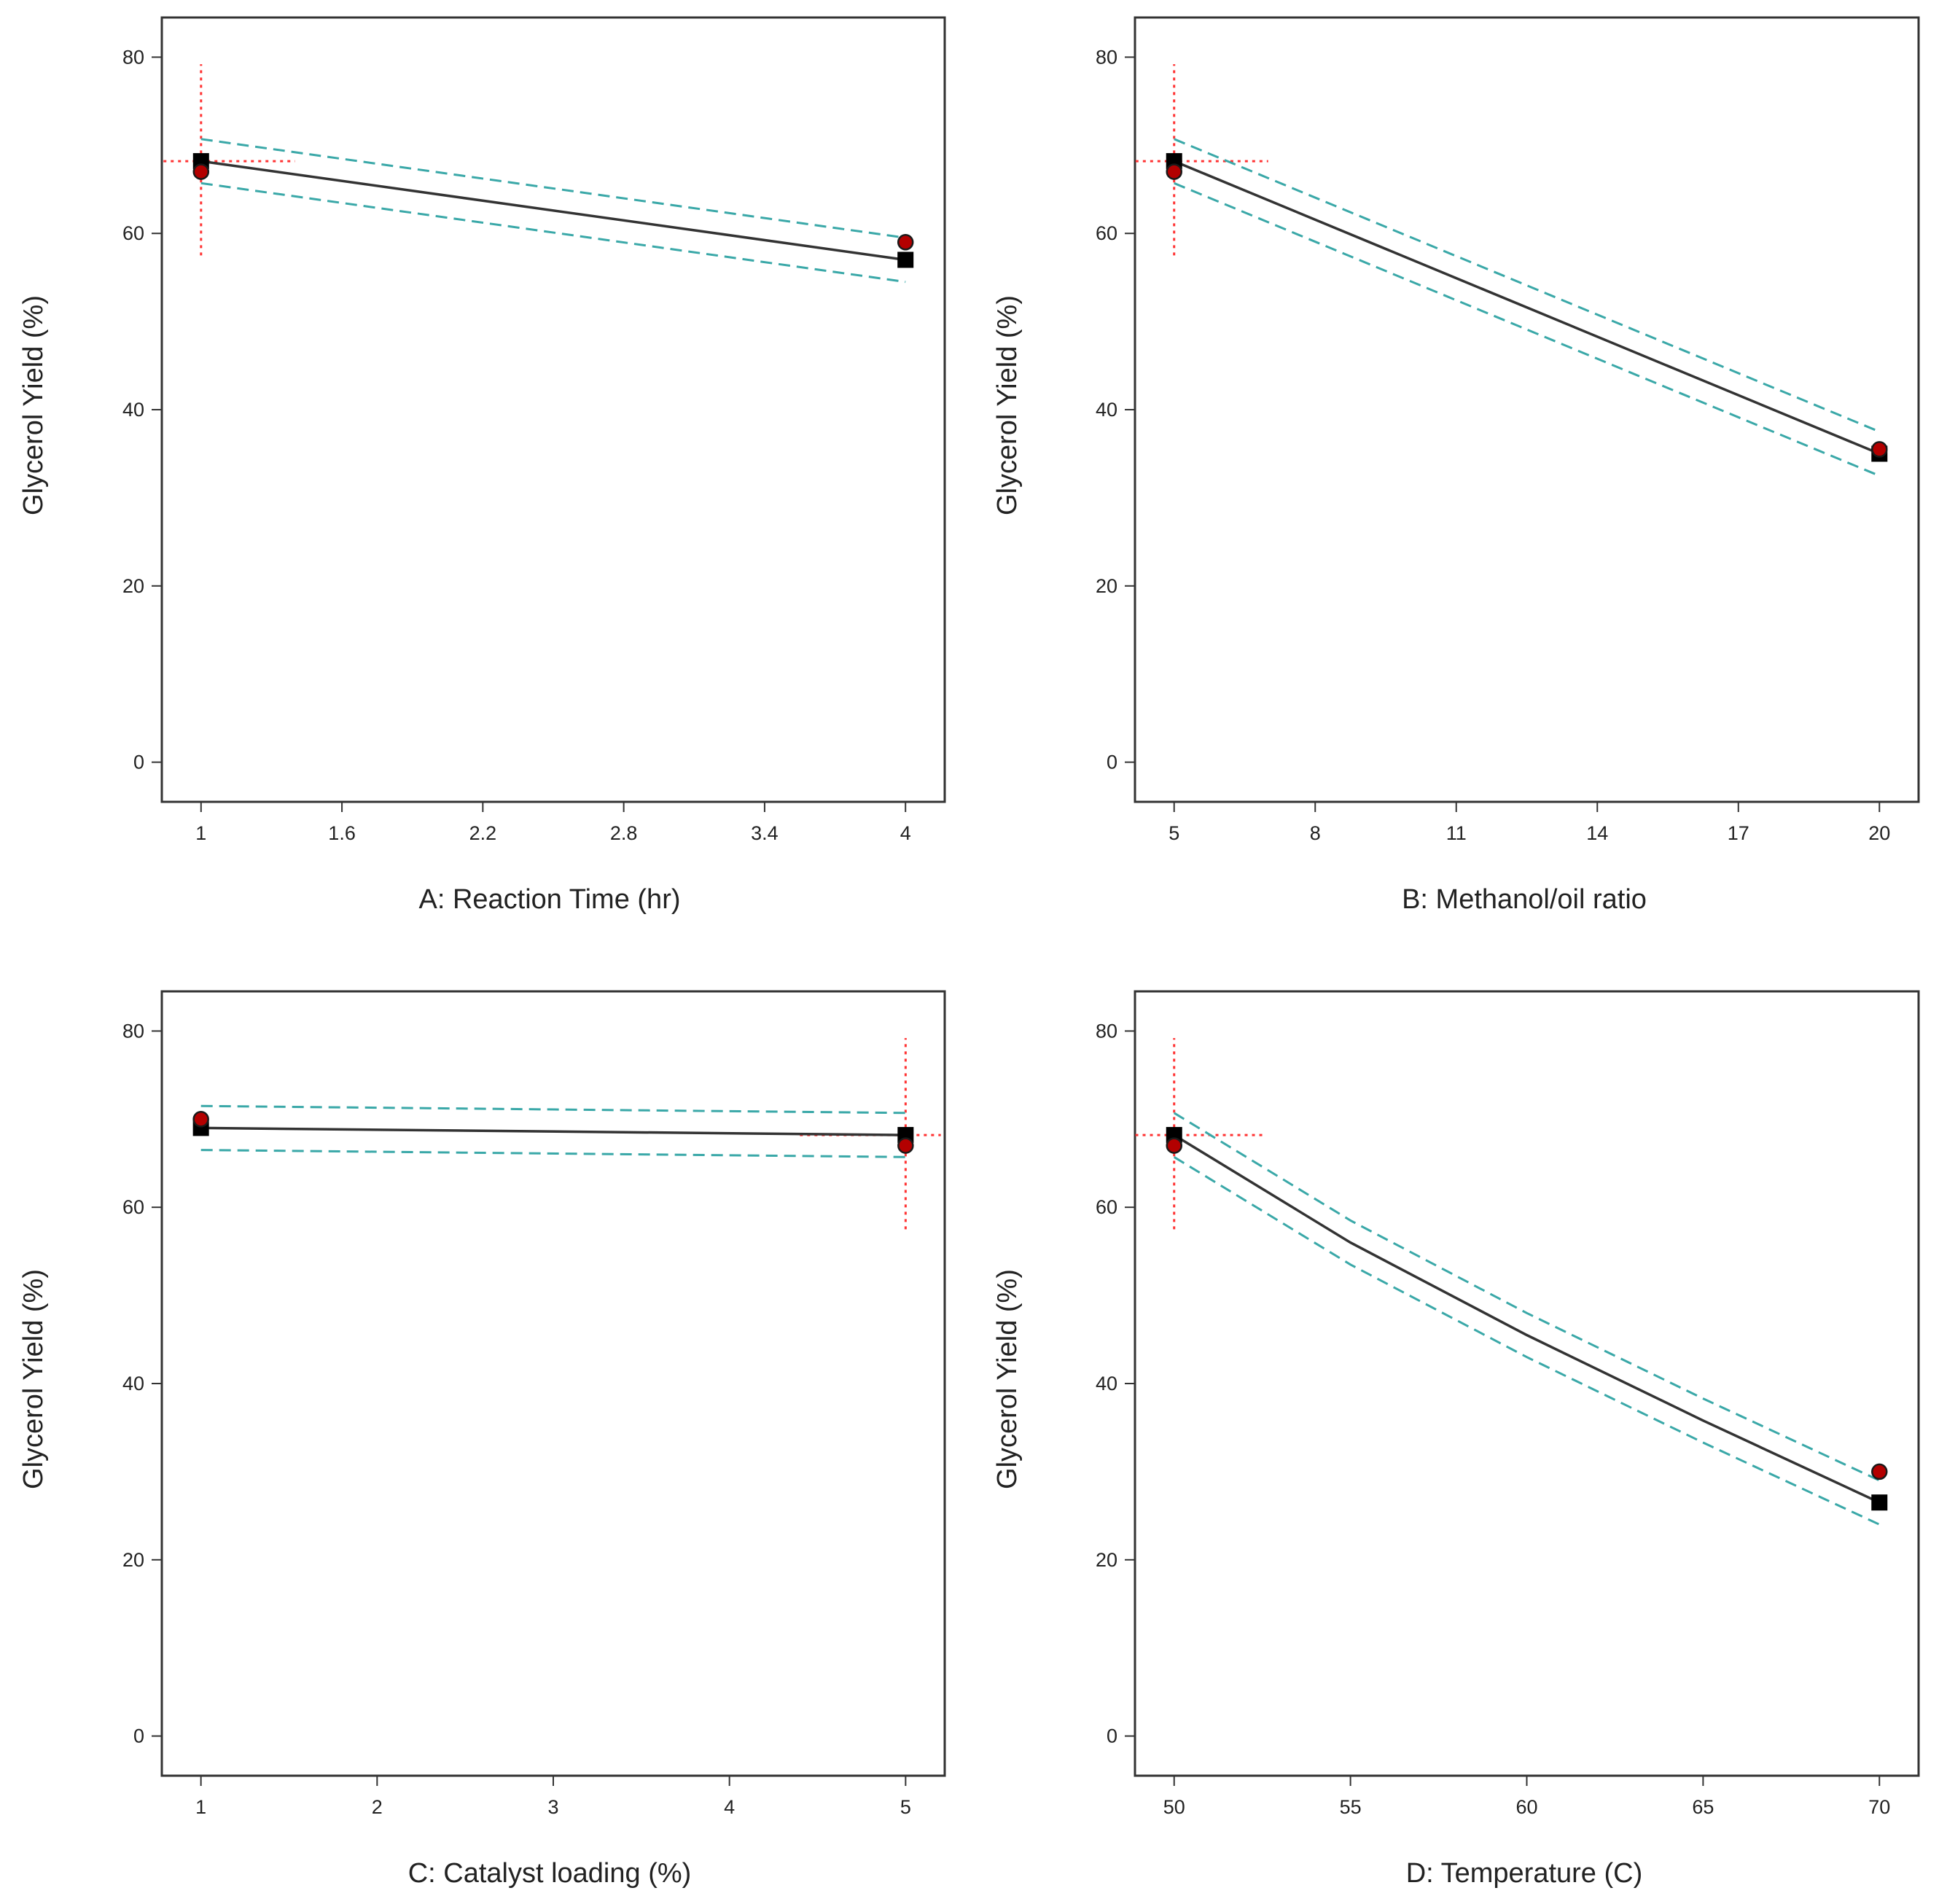 The image size is (1939, 1904). Describe the element at coordinates (1456, 833) in the screenshot. I see `x-tick-label: 11` at that location.